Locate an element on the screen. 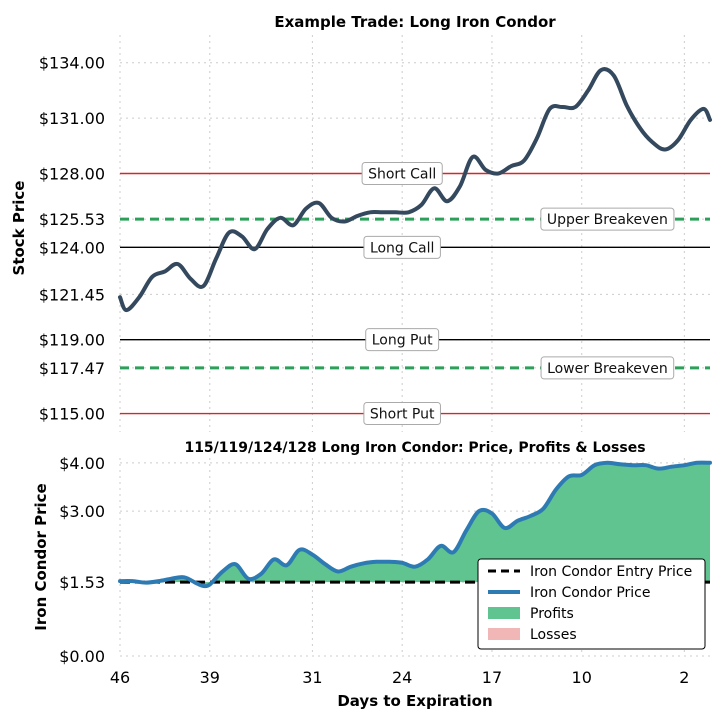  level-label-text: Long Call is located at coordinates (402, 248).